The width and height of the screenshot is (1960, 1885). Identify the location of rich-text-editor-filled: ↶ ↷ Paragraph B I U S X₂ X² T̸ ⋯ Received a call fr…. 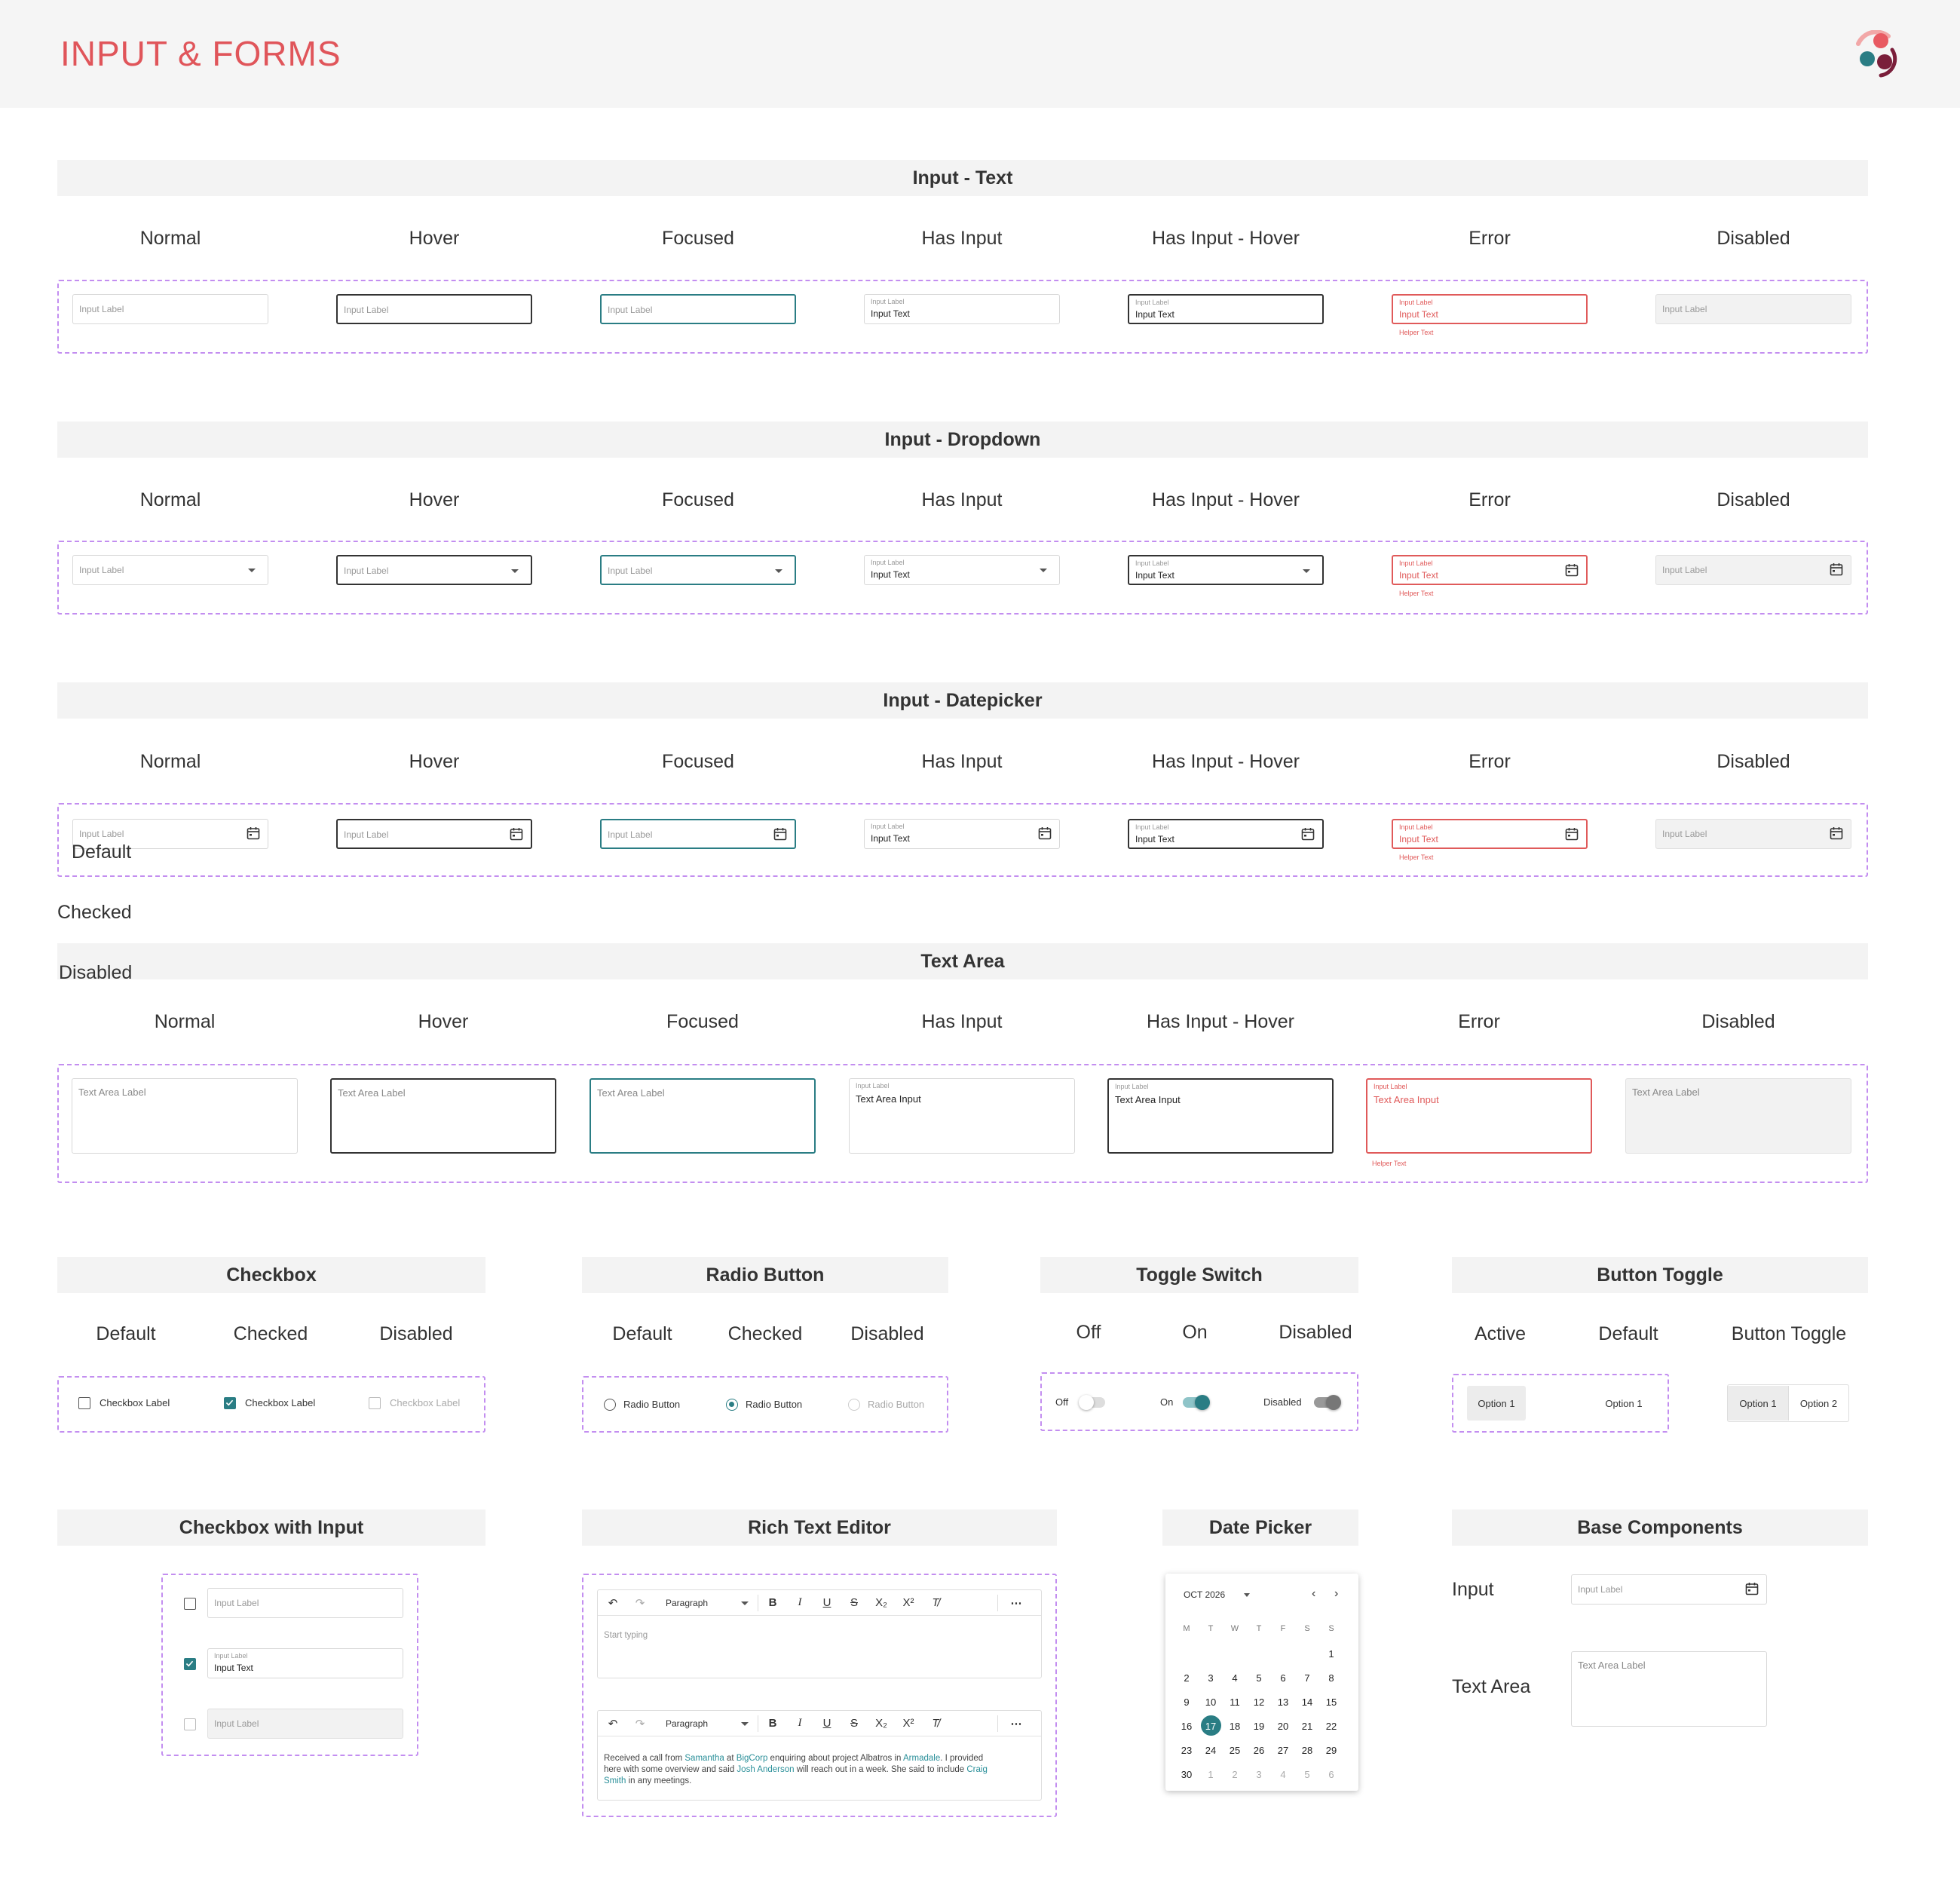
(819, 1755).